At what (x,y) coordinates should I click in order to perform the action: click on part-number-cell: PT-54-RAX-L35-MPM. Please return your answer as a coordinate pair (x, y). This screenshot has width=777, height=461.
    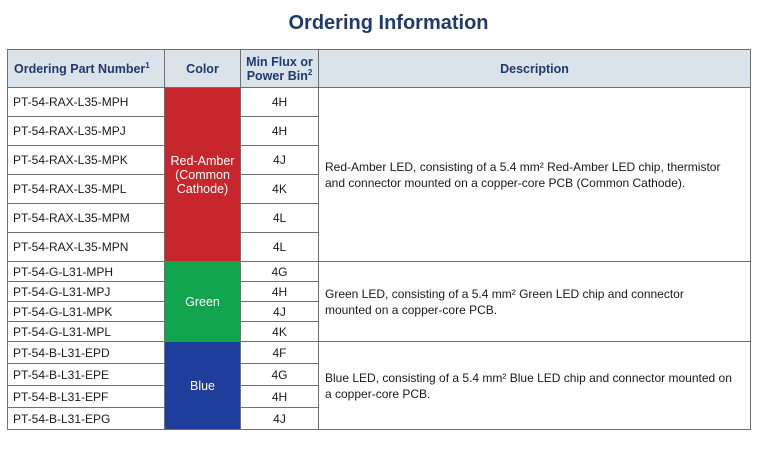
    Looking at the image, I should click on (86, 218).